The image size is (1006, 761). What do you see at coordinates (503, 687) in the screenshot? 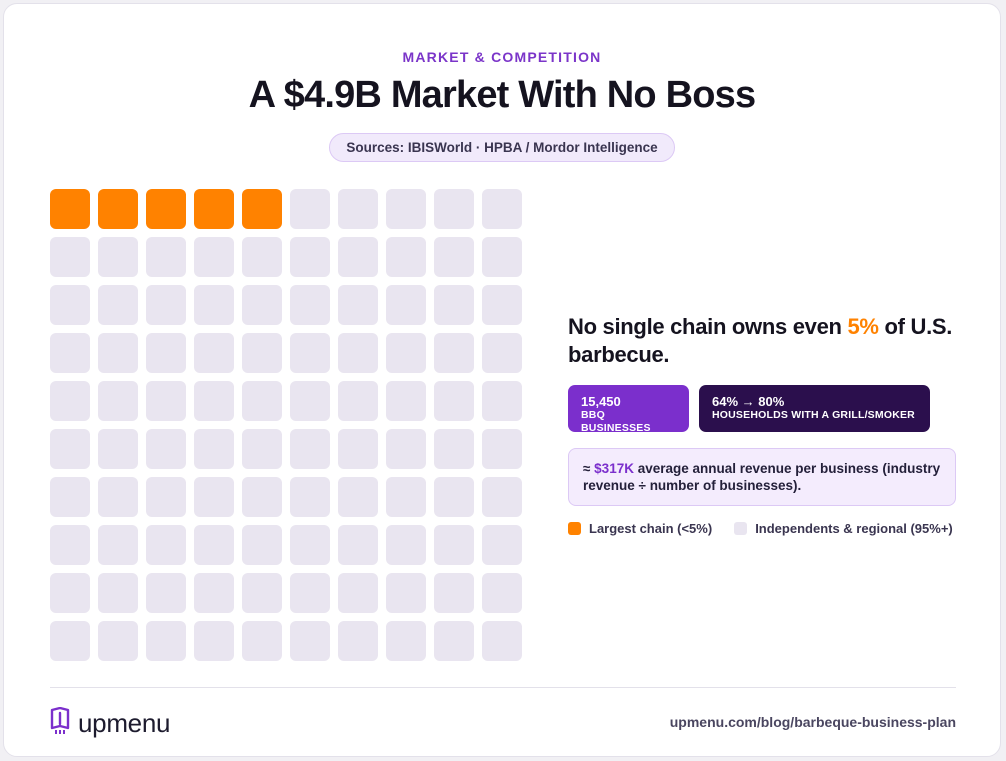
I see `footer-divider` at bounding box center [503, 687].